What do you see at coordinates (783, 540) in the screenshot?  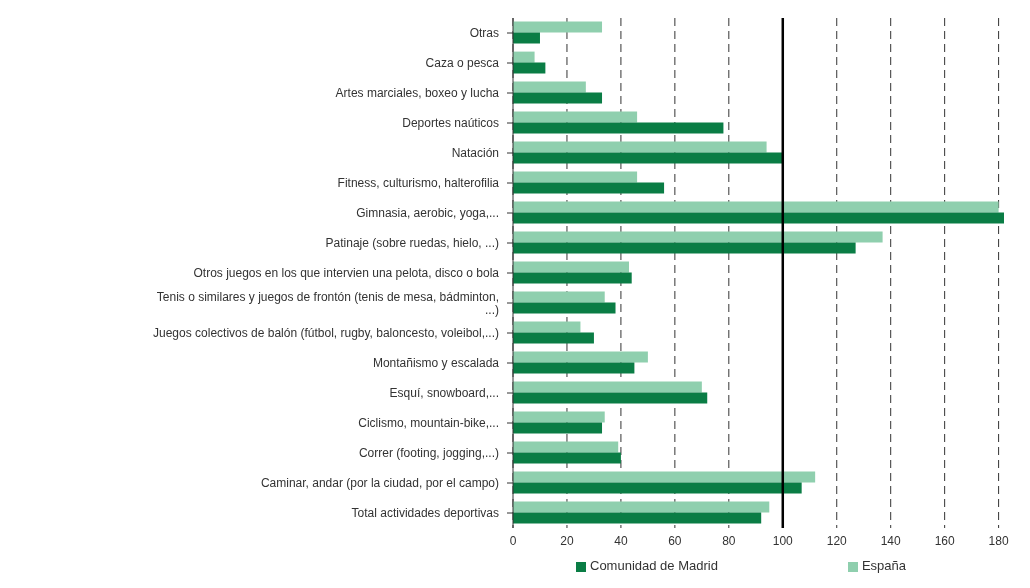 I see `x-tick-label: 100` at bounding box center [783, 540].